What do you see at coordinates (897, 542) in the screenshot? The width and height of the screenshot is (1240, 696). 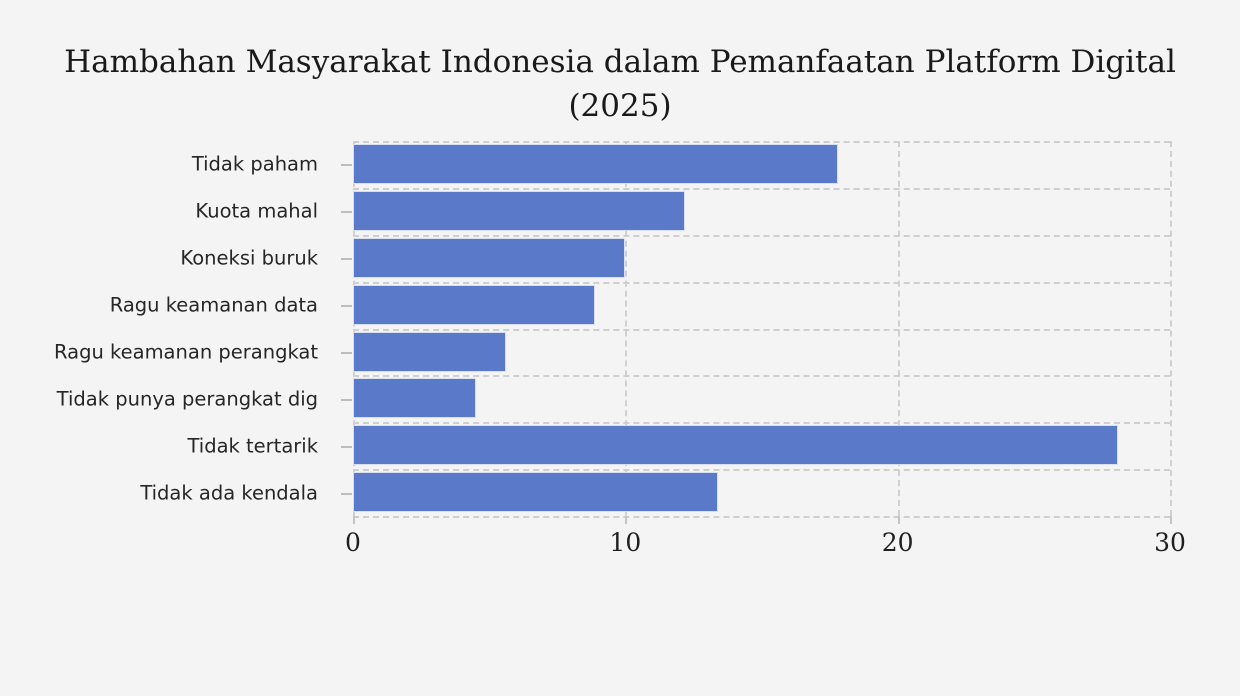 I see `x-axis-tick-label: 20` at bounding box center [897, 542].